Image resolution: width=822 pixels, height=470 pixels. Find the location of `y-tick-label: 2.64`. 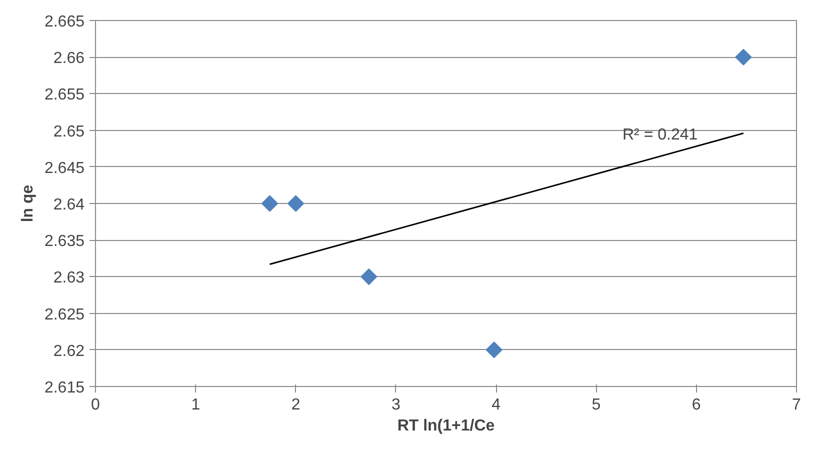

y-tick-label: 2.64 is located at coordinates (69, 205).